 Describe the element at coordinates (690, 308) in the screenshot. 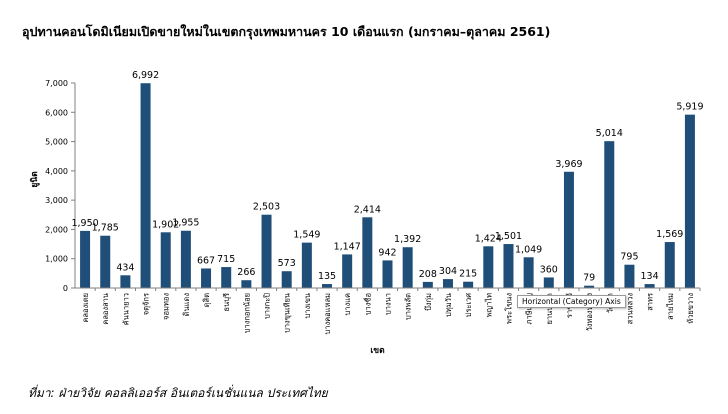

I see `x-category-label: ห้วยขวาง` at that location.